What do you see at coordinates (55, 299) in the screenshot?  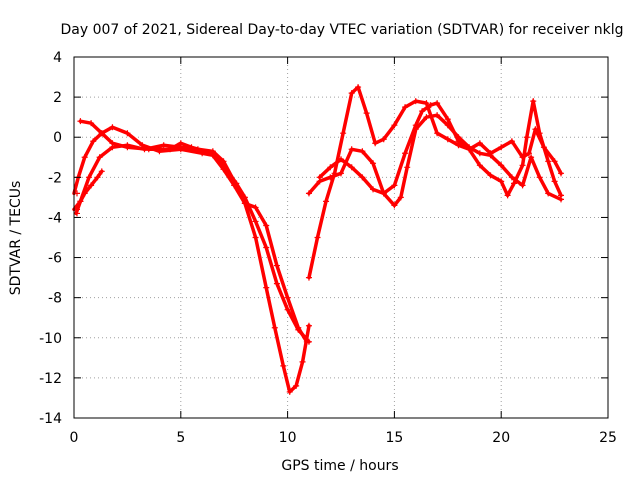 I see `y-tick-label: -8` at bounding box center [55, 299].